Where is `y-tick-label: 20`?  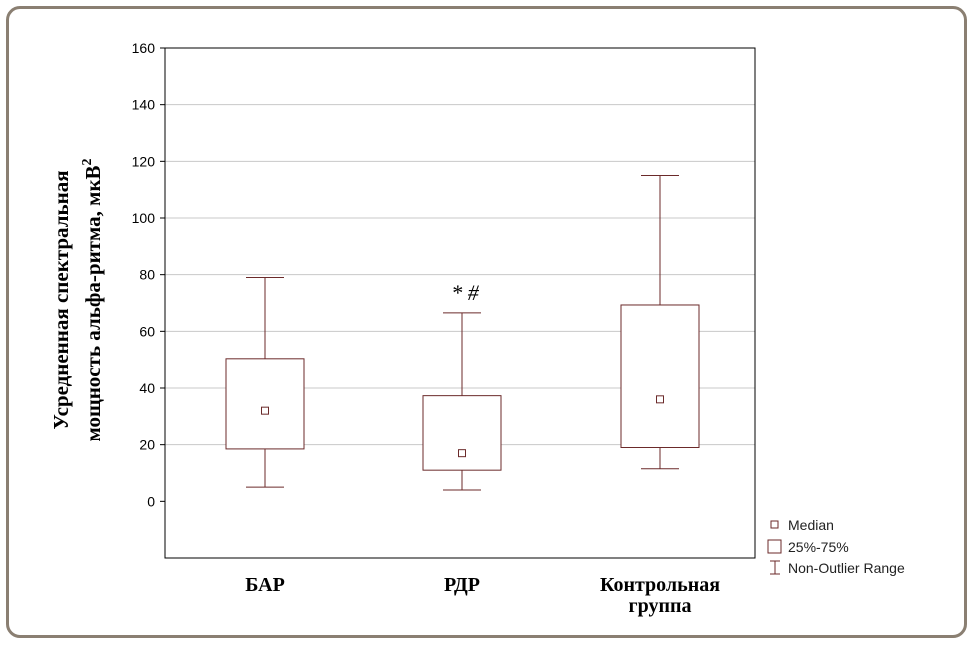
y-tick-label: 20 is located at coordinates (147, 445).